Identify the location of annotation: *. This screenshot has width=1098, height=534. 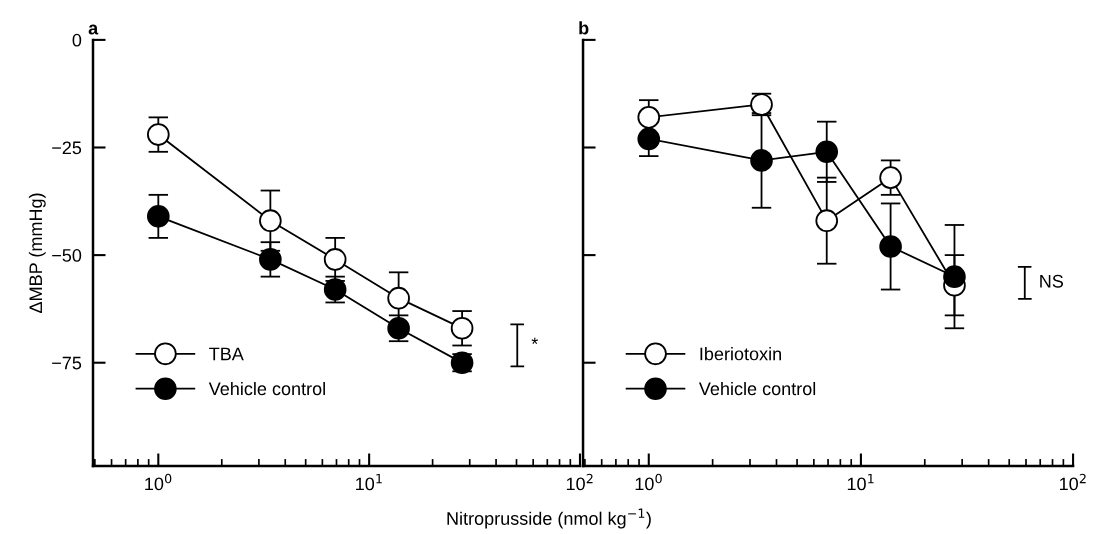
(535, 341).